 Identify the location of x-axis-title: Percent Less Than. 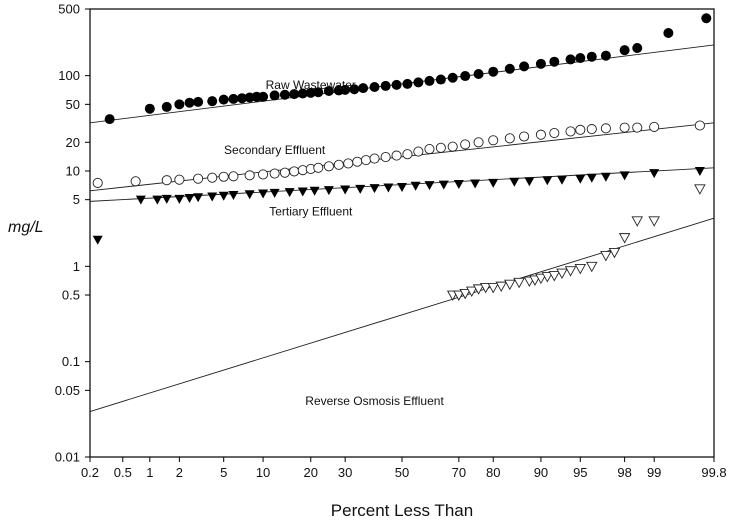
(402, 510).